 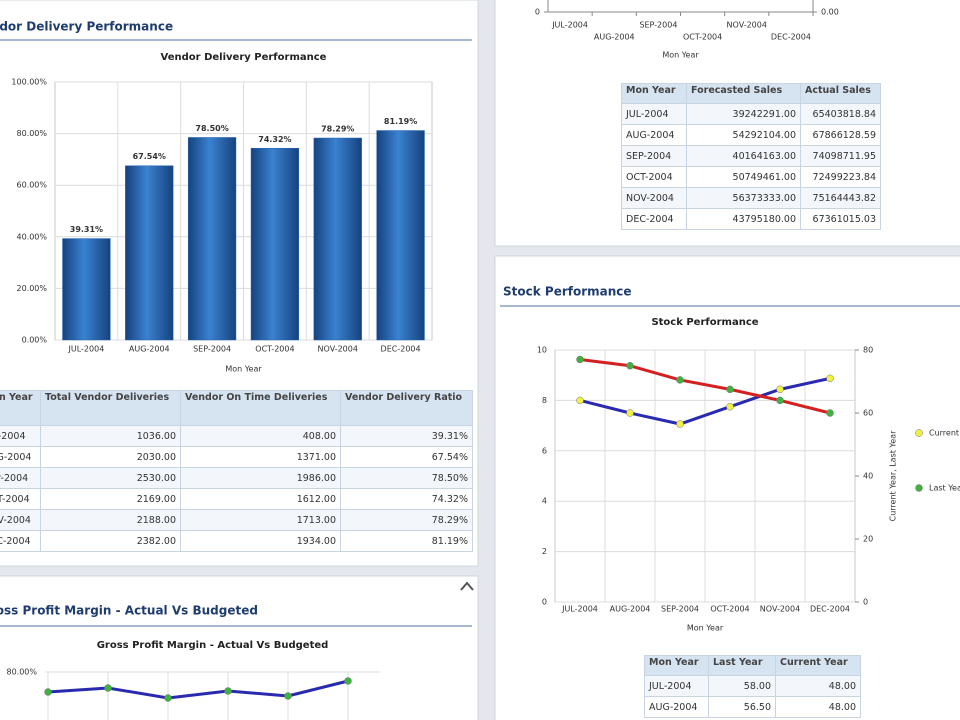 I want to click on y2-tick-label: 60, so click(x=868, y=413).